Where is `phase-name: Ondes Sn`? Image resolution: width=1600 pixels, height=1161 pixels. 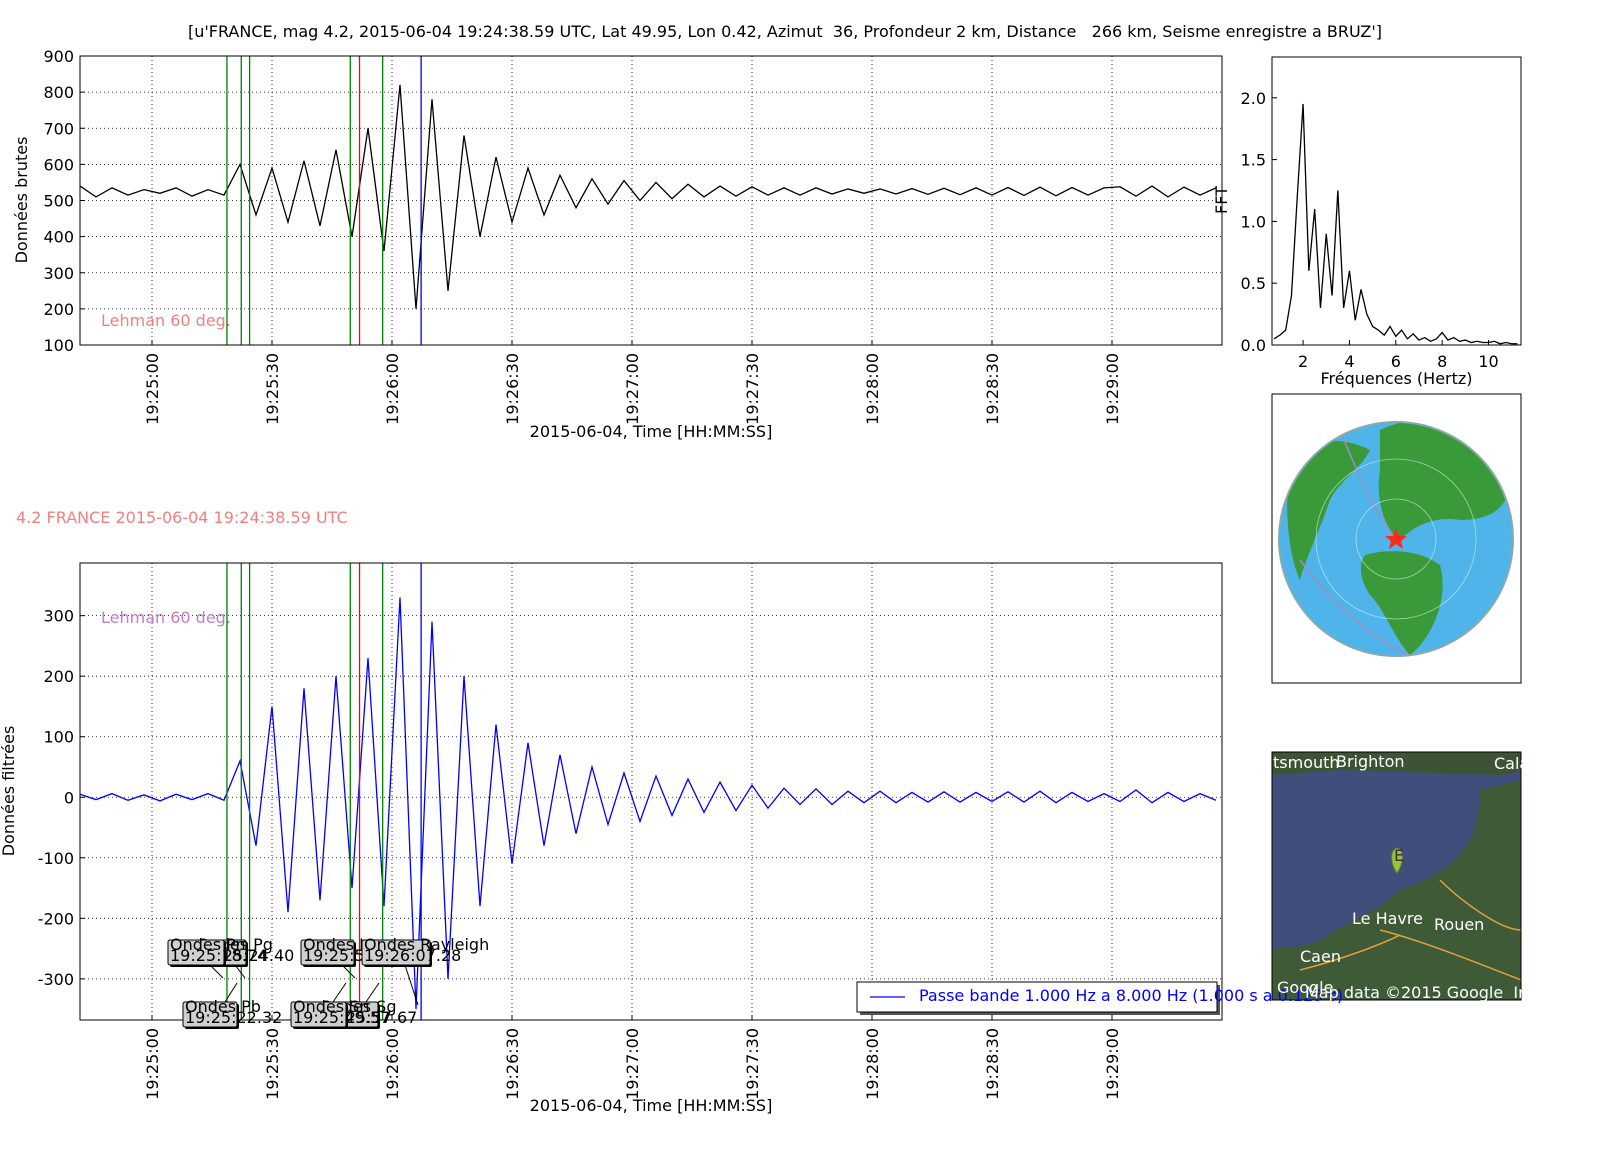
phase-name: Ondes Sn is located at coordinates (331, 1006).